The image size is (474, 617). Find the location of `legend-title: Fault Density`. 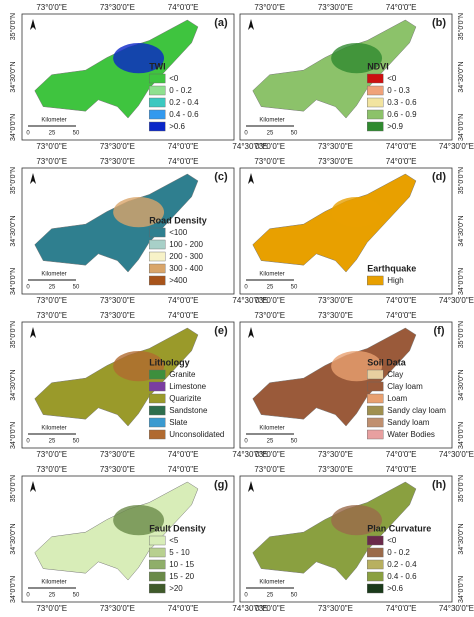

legend-title: Fault Density is located at coordinates (177, 528).